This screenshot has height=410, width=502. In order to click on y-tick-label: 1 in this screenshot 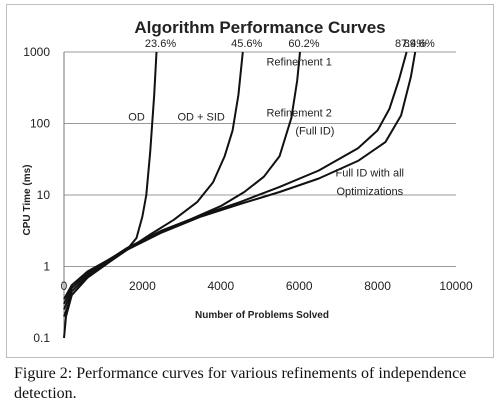, I will do `click(46, 267)`.